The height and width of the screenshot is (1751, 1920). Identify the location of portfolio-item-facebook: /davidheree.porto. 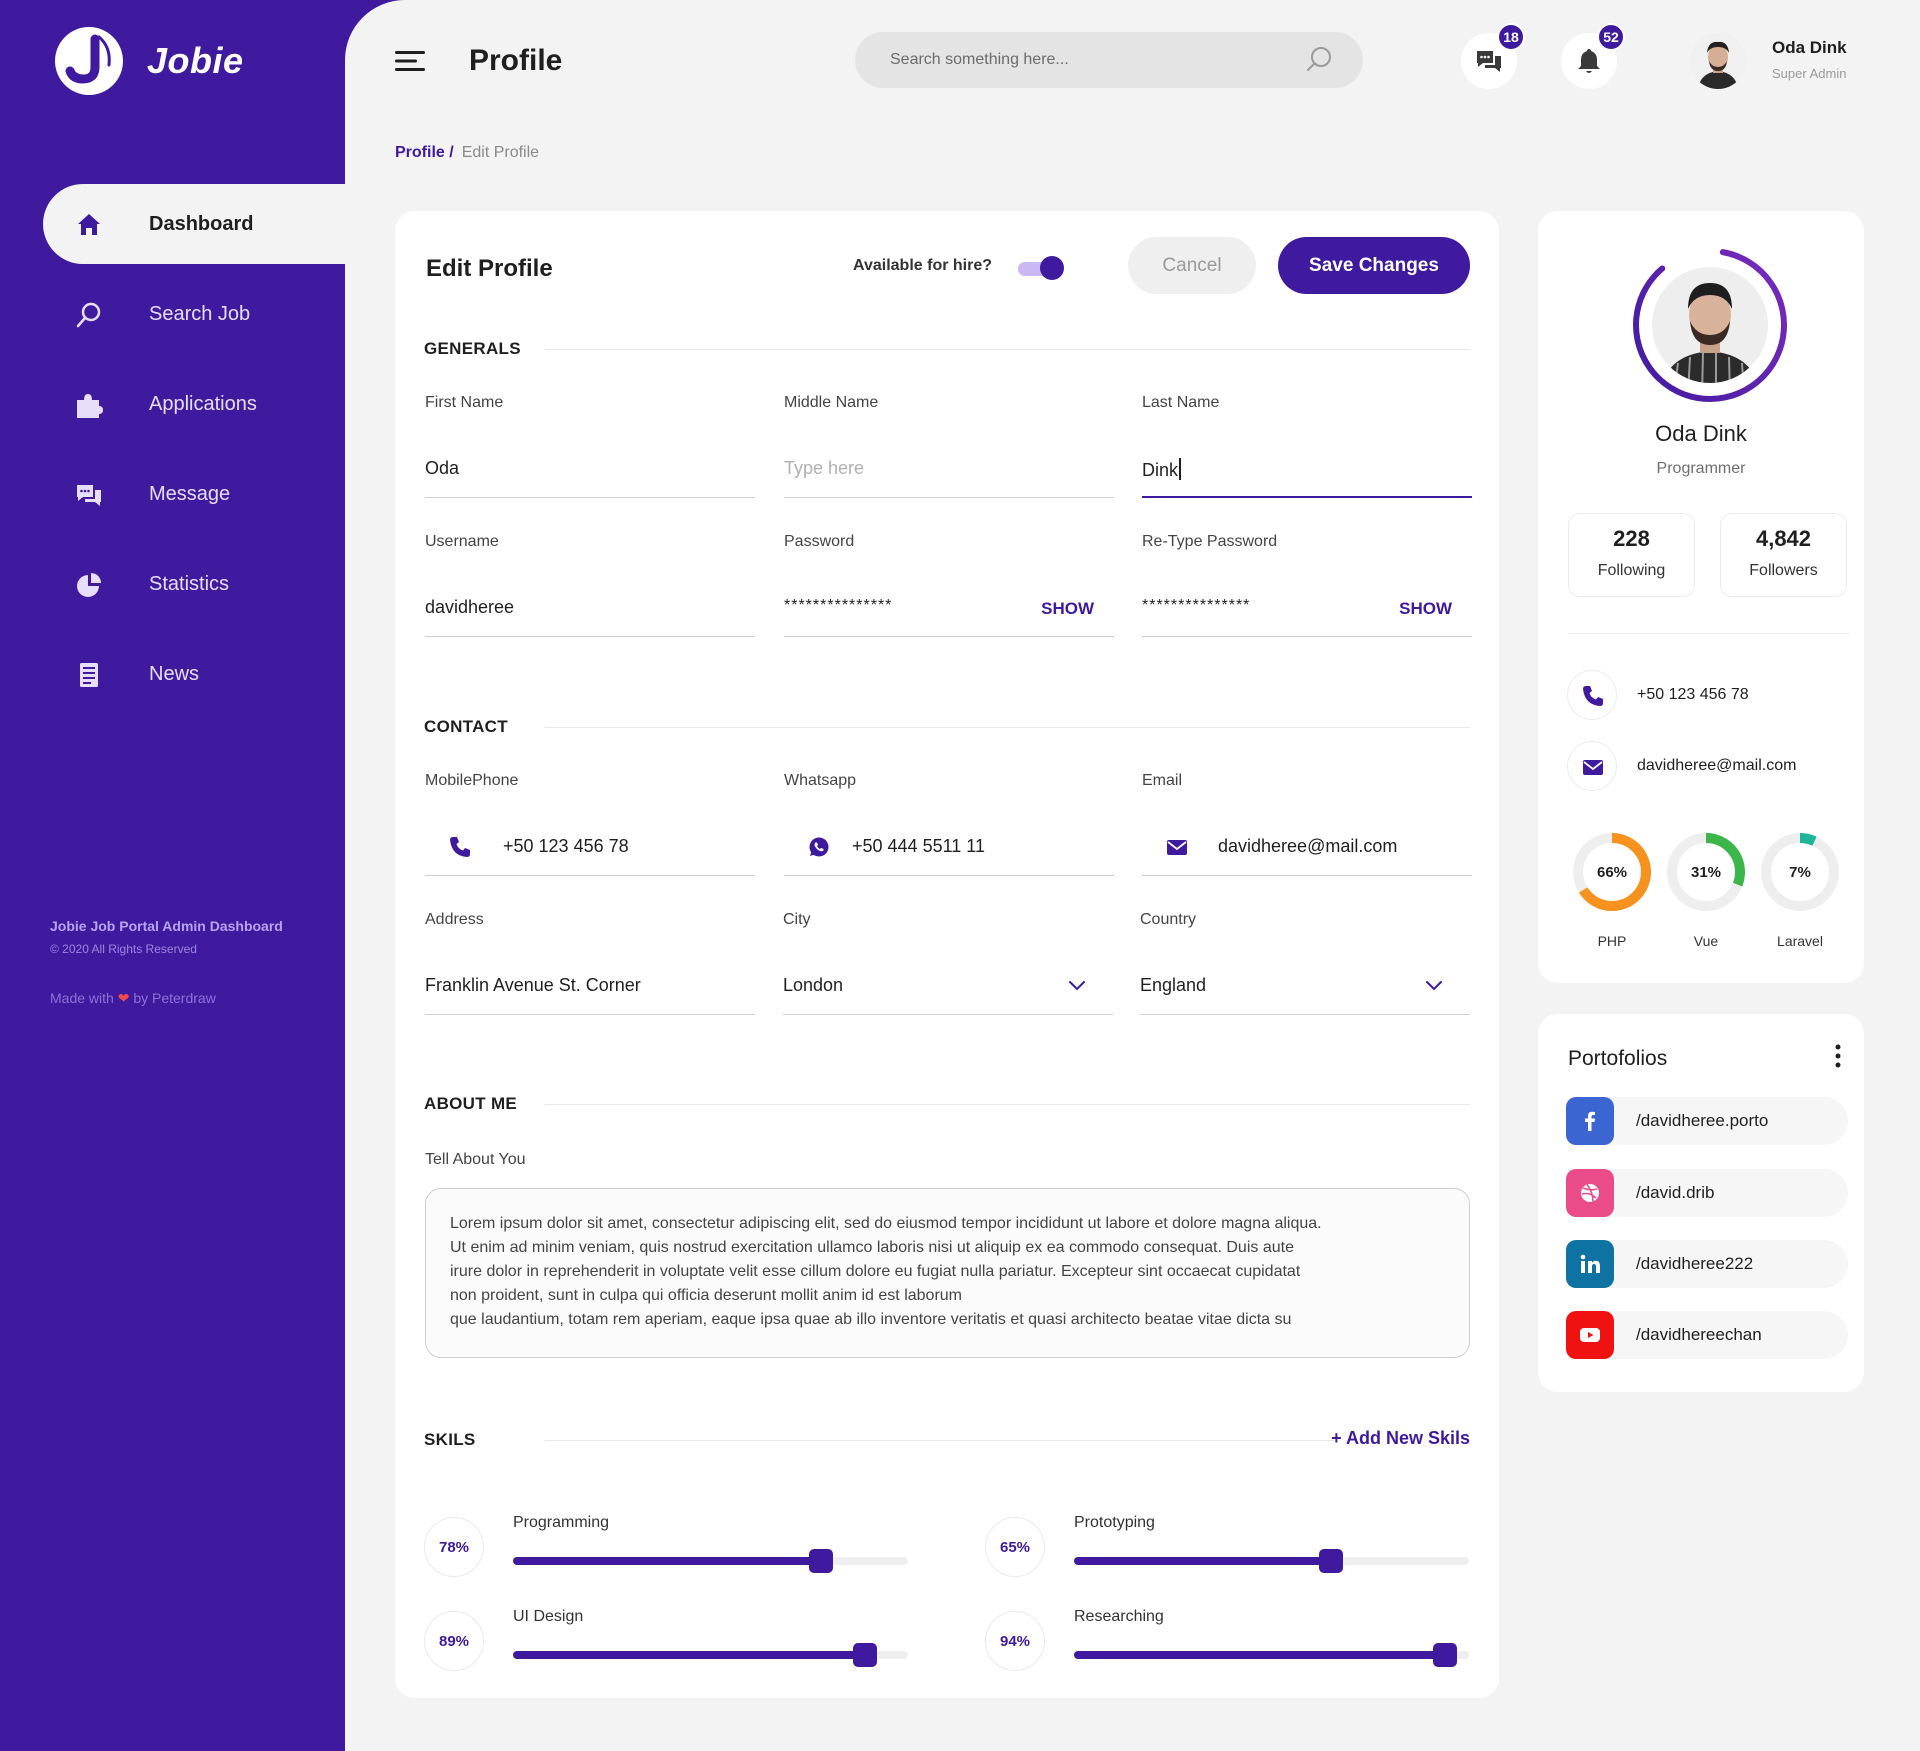
(1707, 1121).